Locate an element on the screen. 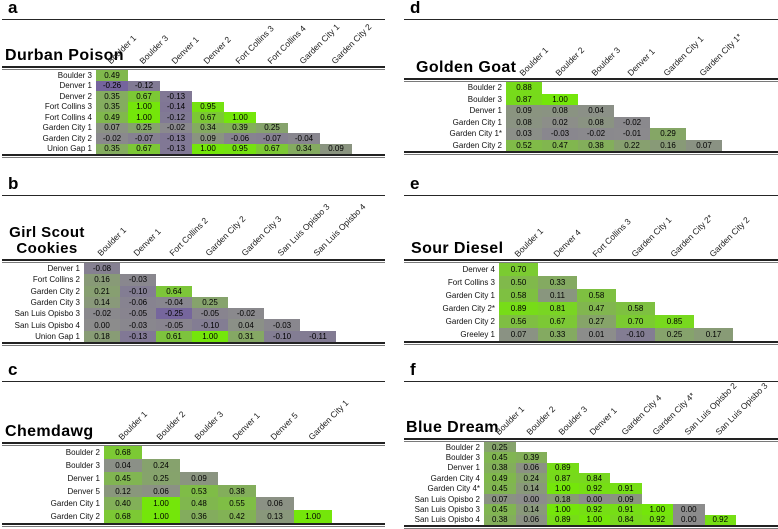  row-label: Denver 1 is located at coordinates (83, 478).